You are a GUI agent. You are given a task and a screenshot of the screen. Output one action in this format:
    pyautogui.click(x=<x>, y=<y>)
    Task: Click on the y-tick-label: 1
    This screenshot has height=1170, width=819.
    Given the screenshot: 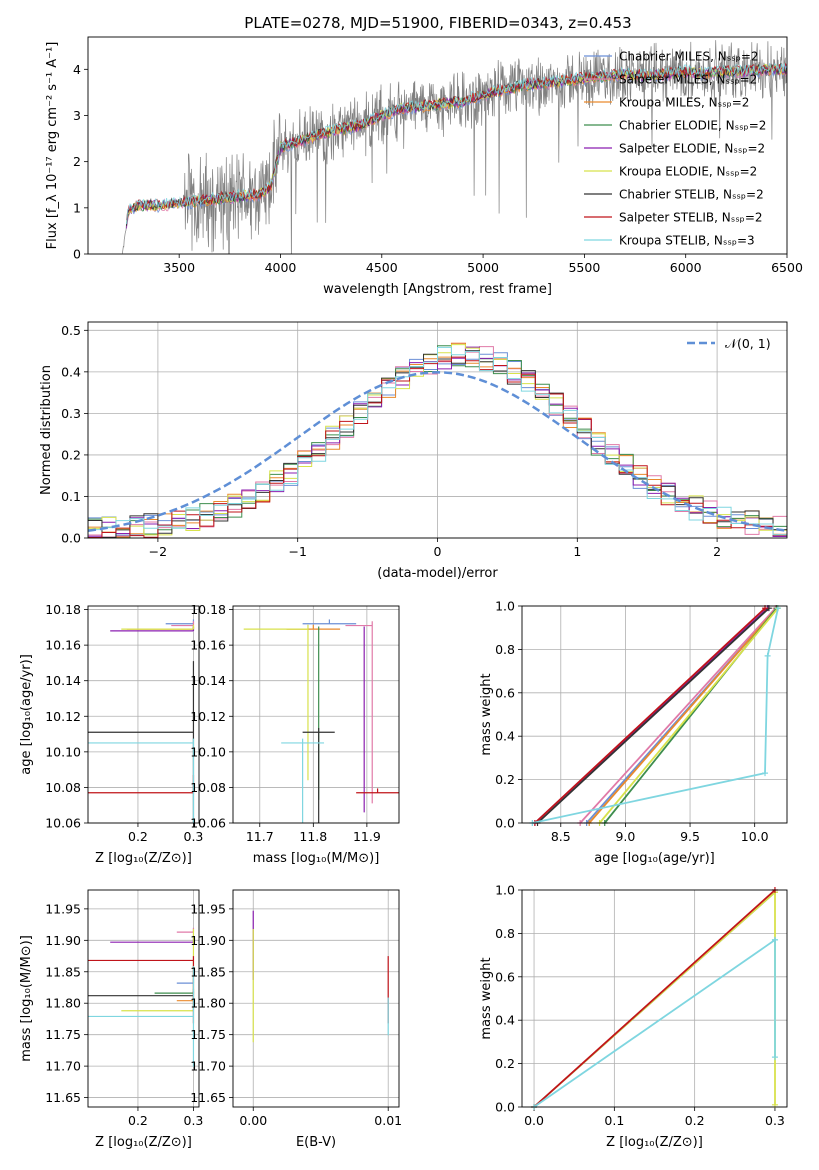 What is the action you would take?
    pyautogui.click(x=77, y=207)
    